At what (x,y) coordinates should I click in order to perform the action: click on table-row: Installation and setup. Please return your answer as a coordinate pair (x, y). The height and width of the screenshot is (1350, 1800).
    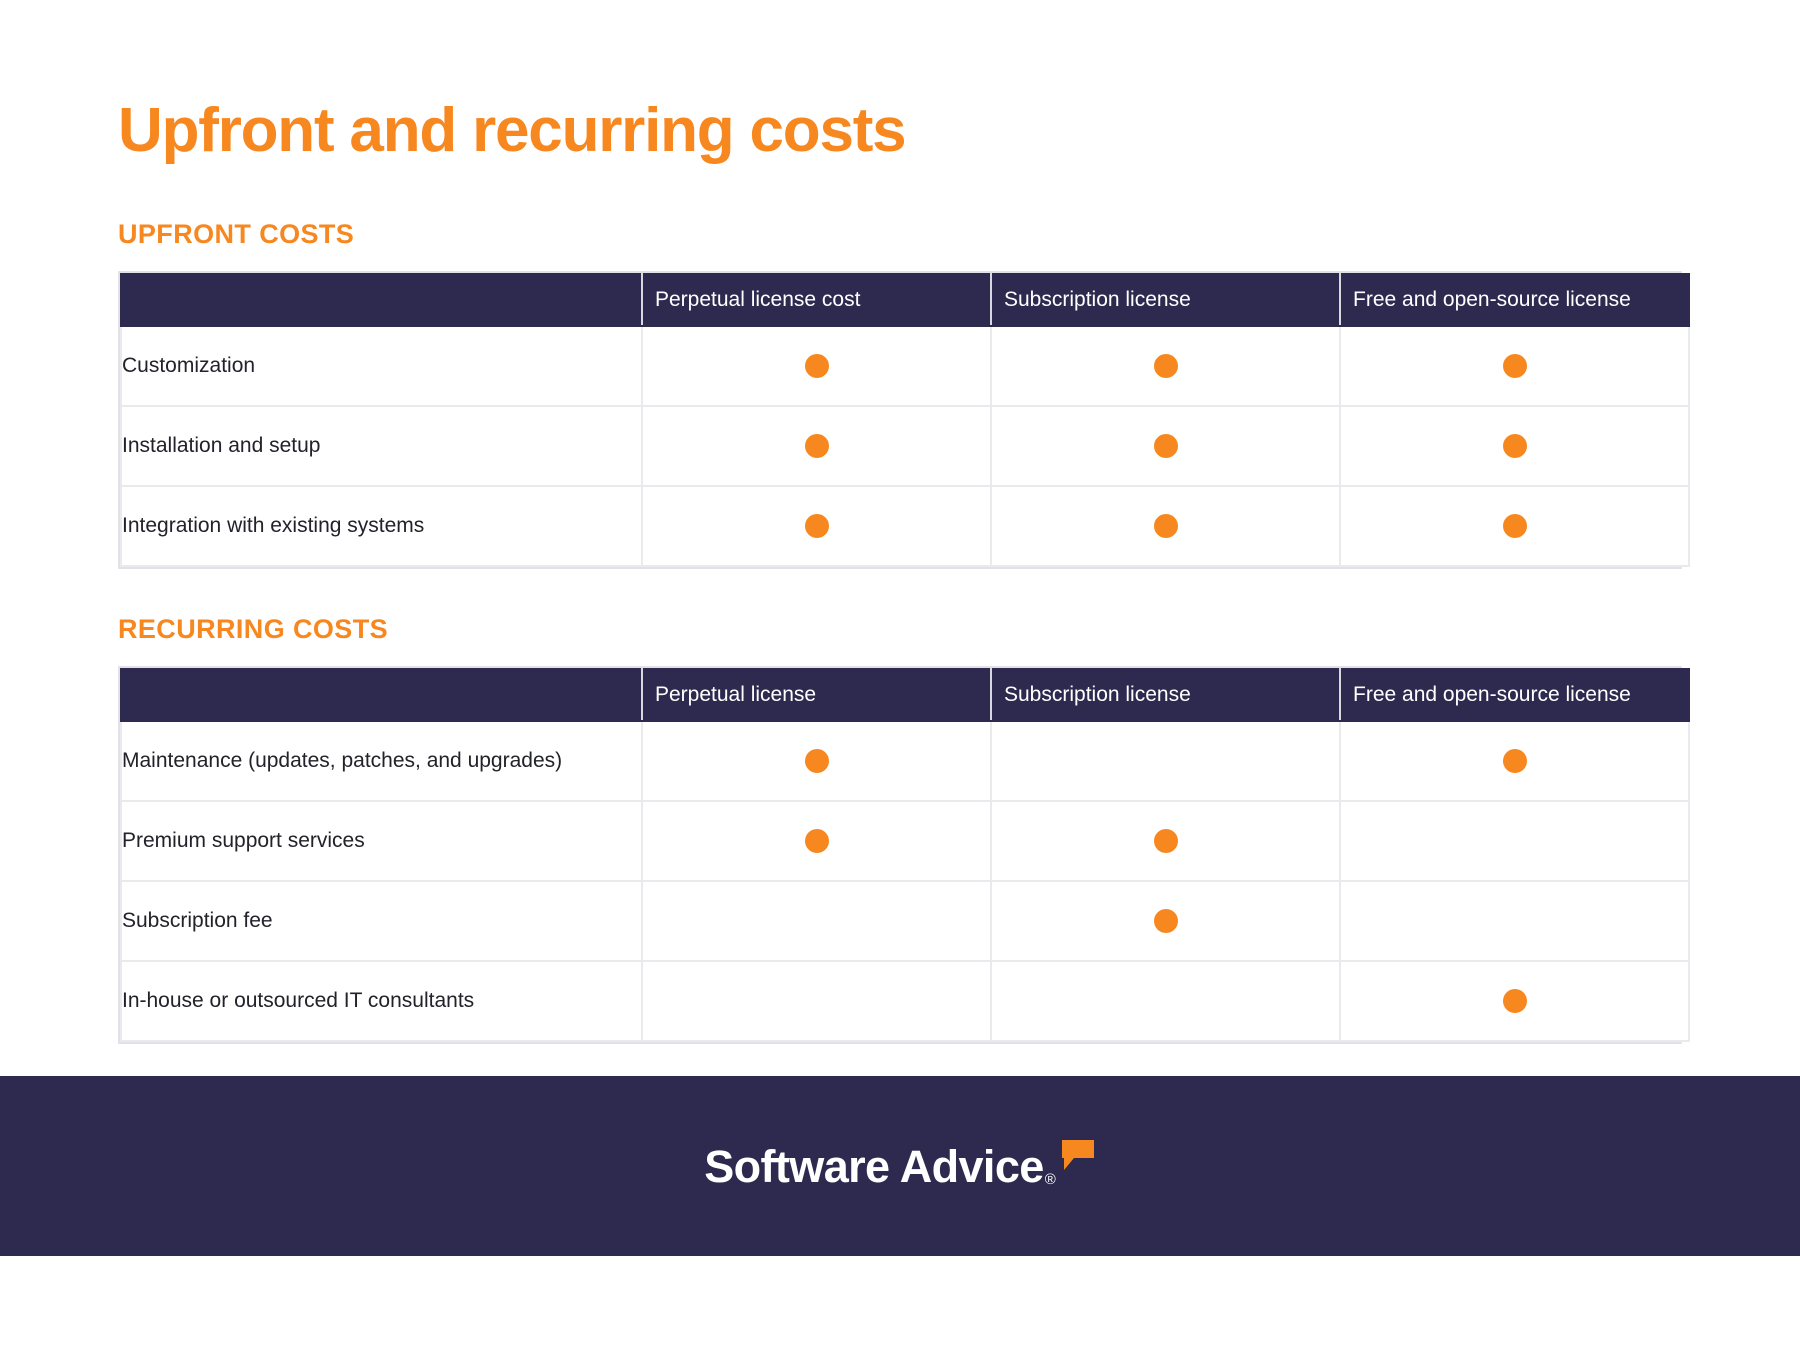
    Looking at the image, I should click on (905, 446).